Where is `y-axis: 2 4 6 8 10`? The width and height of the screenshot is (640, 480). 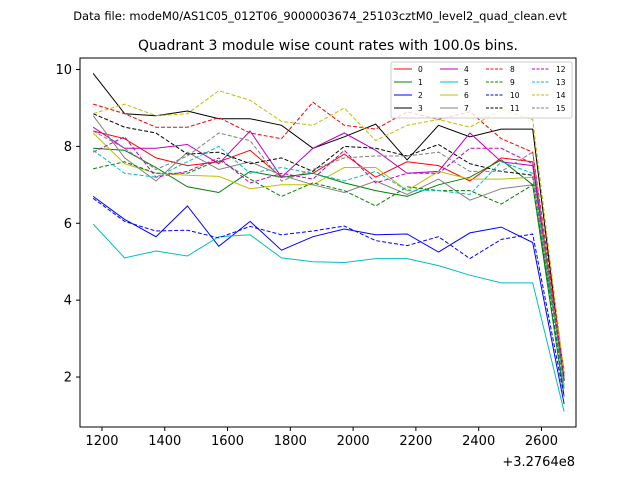 y-axis: 2 4 6 8 10 is located at coordinates (67, 224).